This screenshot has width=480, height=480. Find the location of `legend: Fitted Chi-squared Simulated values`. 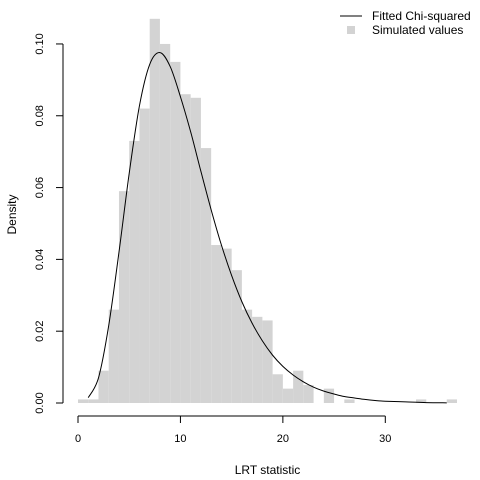

legend: Fitted Chi-squared Simulated values is located at coordinates (405, 23).